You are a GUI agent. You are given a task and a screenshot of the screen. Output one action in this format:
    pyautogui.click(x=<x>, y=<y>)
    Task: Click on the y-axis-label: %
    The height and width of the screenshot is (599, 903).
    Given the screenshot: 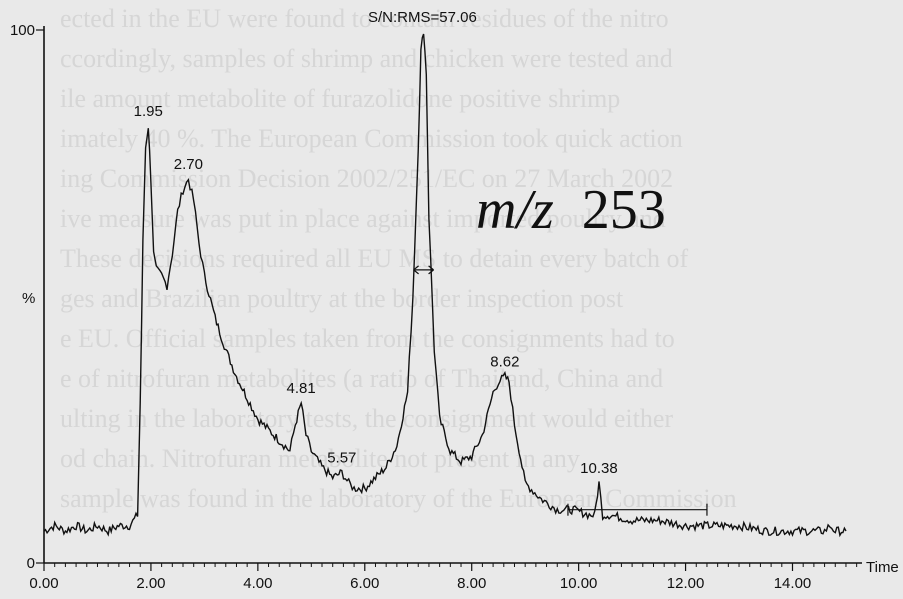 What is the action you would take?
    pyautogui.click(x=28, y=298)
    